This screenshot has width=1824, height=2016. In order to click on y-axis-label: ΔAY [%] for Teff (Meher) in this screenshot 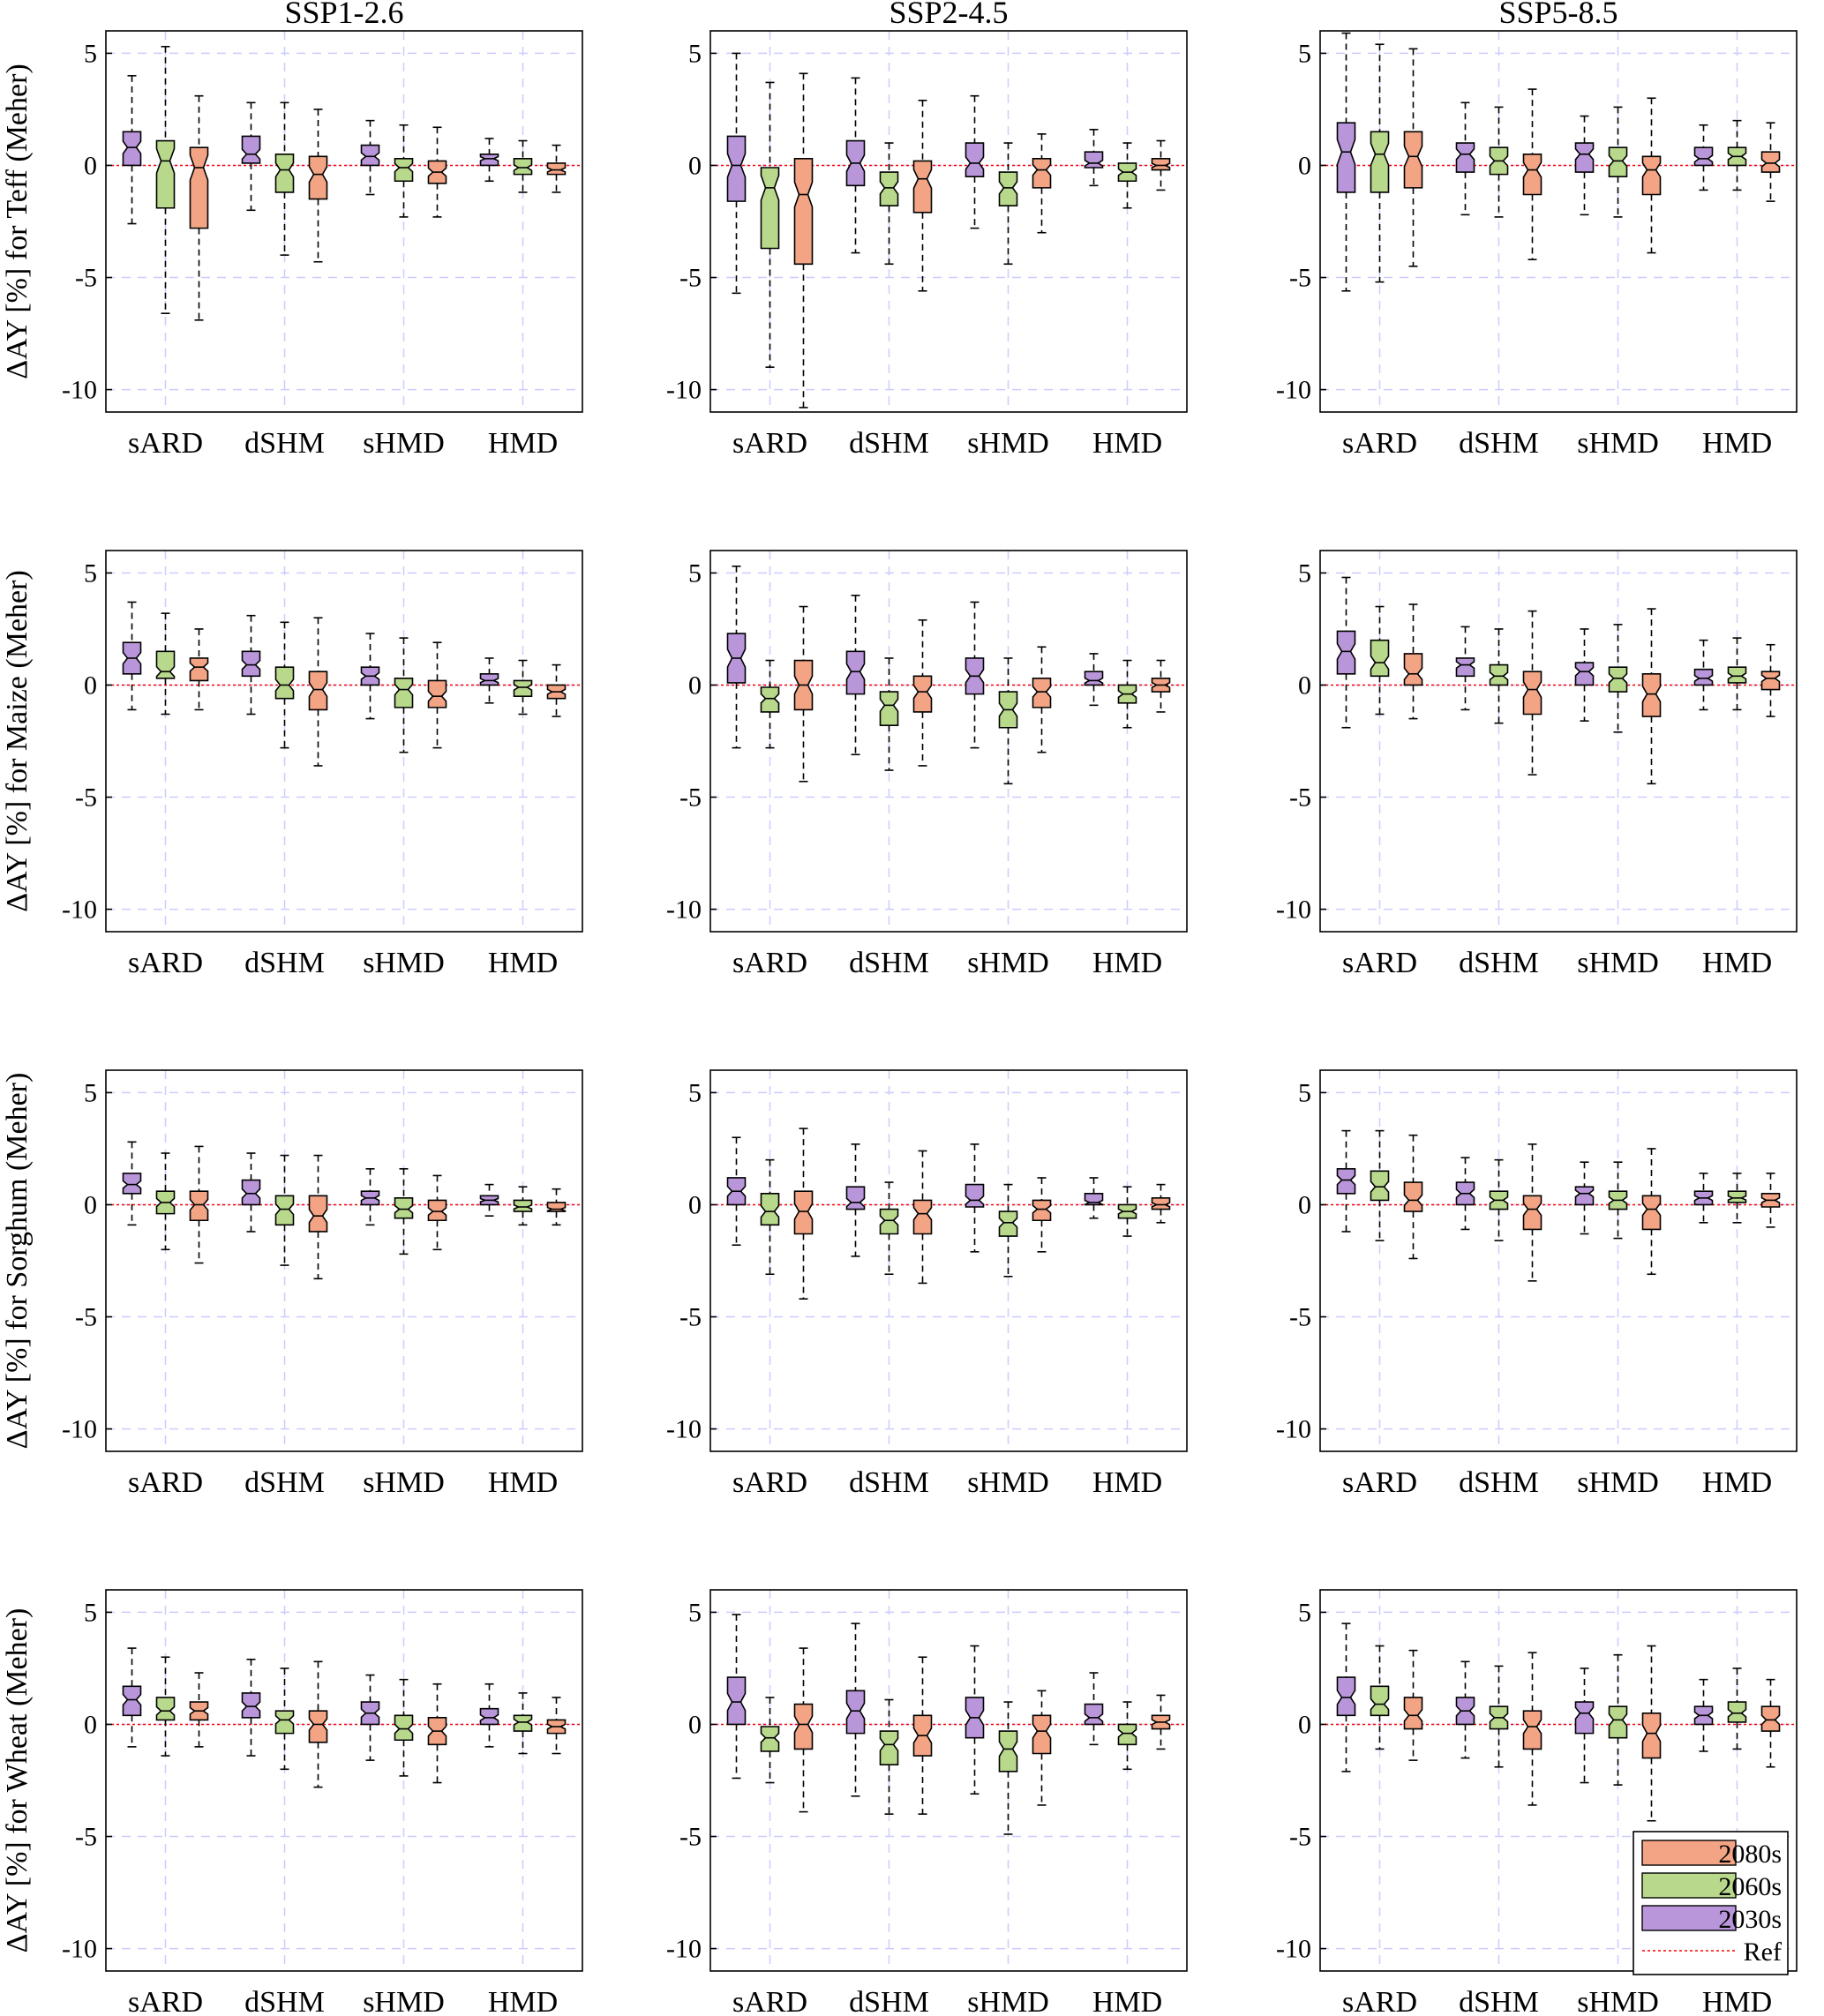, I will do `click(18, 221)`.